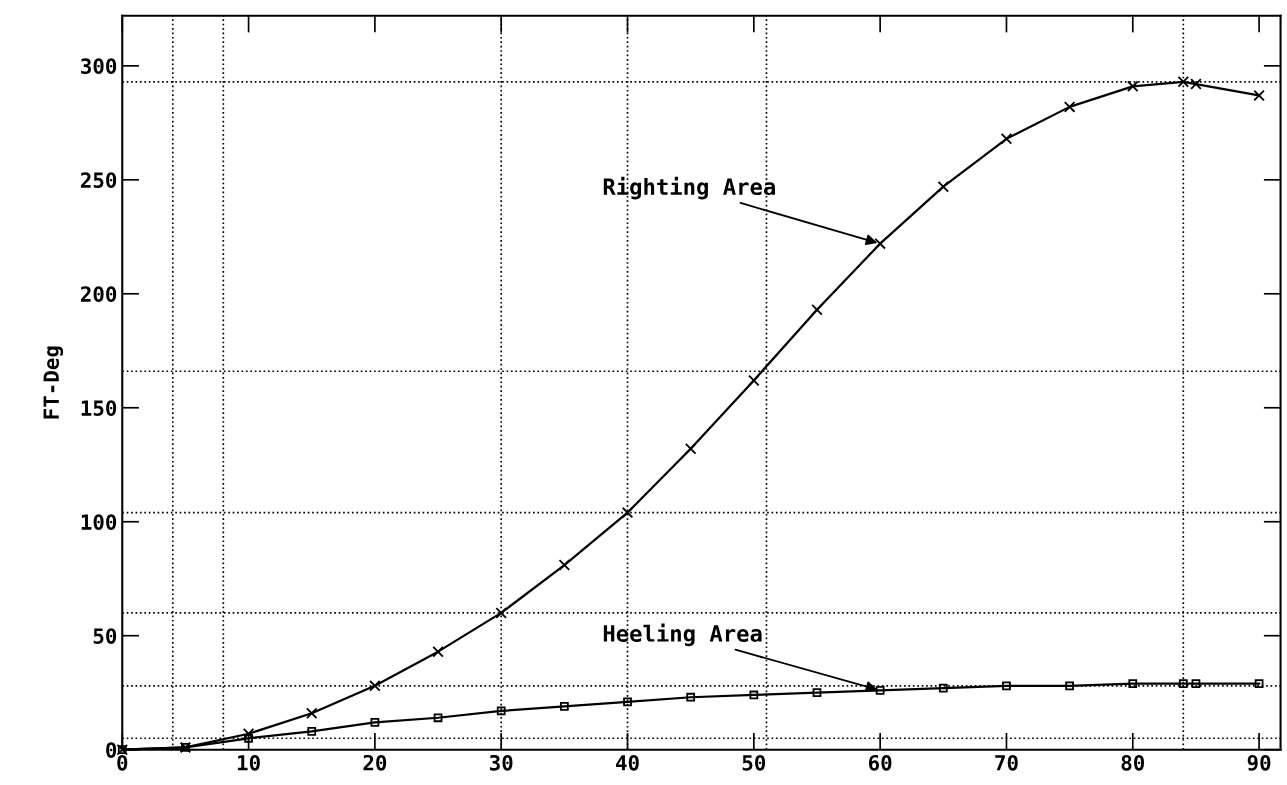  What do you see at coordinates (880, 762) in the screenshot?
I see `x-tick-label: 60` at bounding box center [880, 762].